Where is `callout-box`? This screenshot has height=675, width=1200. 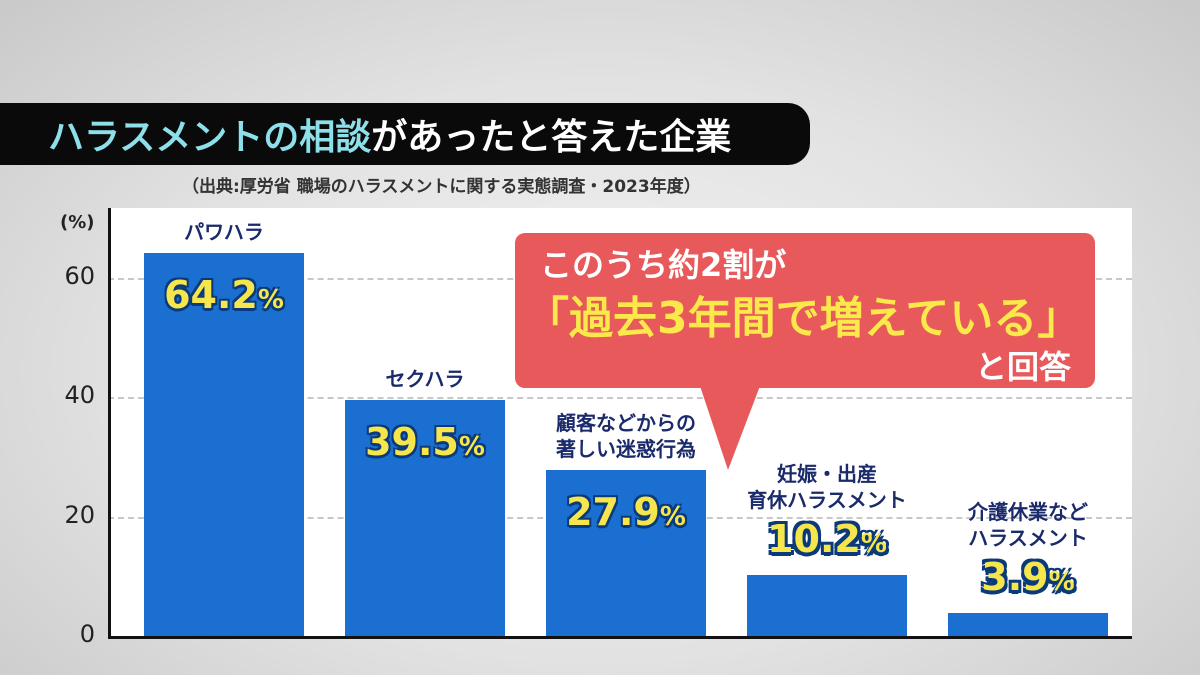
callout-box is located at coordinates (805, 310).